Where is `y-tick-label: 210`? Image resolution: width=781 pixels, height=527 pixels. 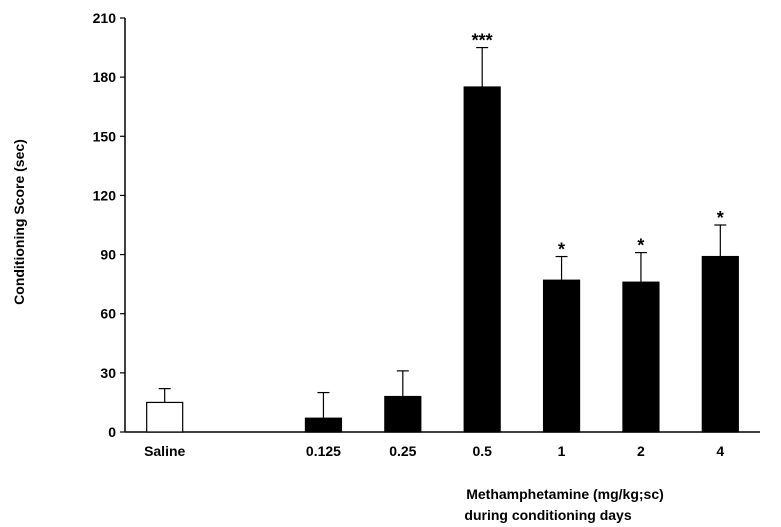 y-tick-label: 210 is located at coordinates (105, 18).